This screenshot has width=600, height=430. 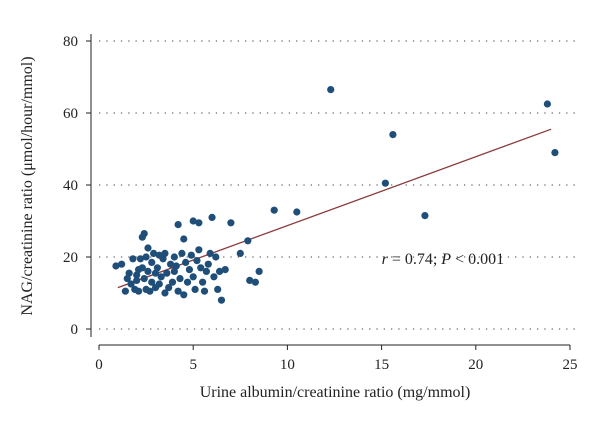 I want to click on y-tick-label: 40, so click(x=70, y=186).